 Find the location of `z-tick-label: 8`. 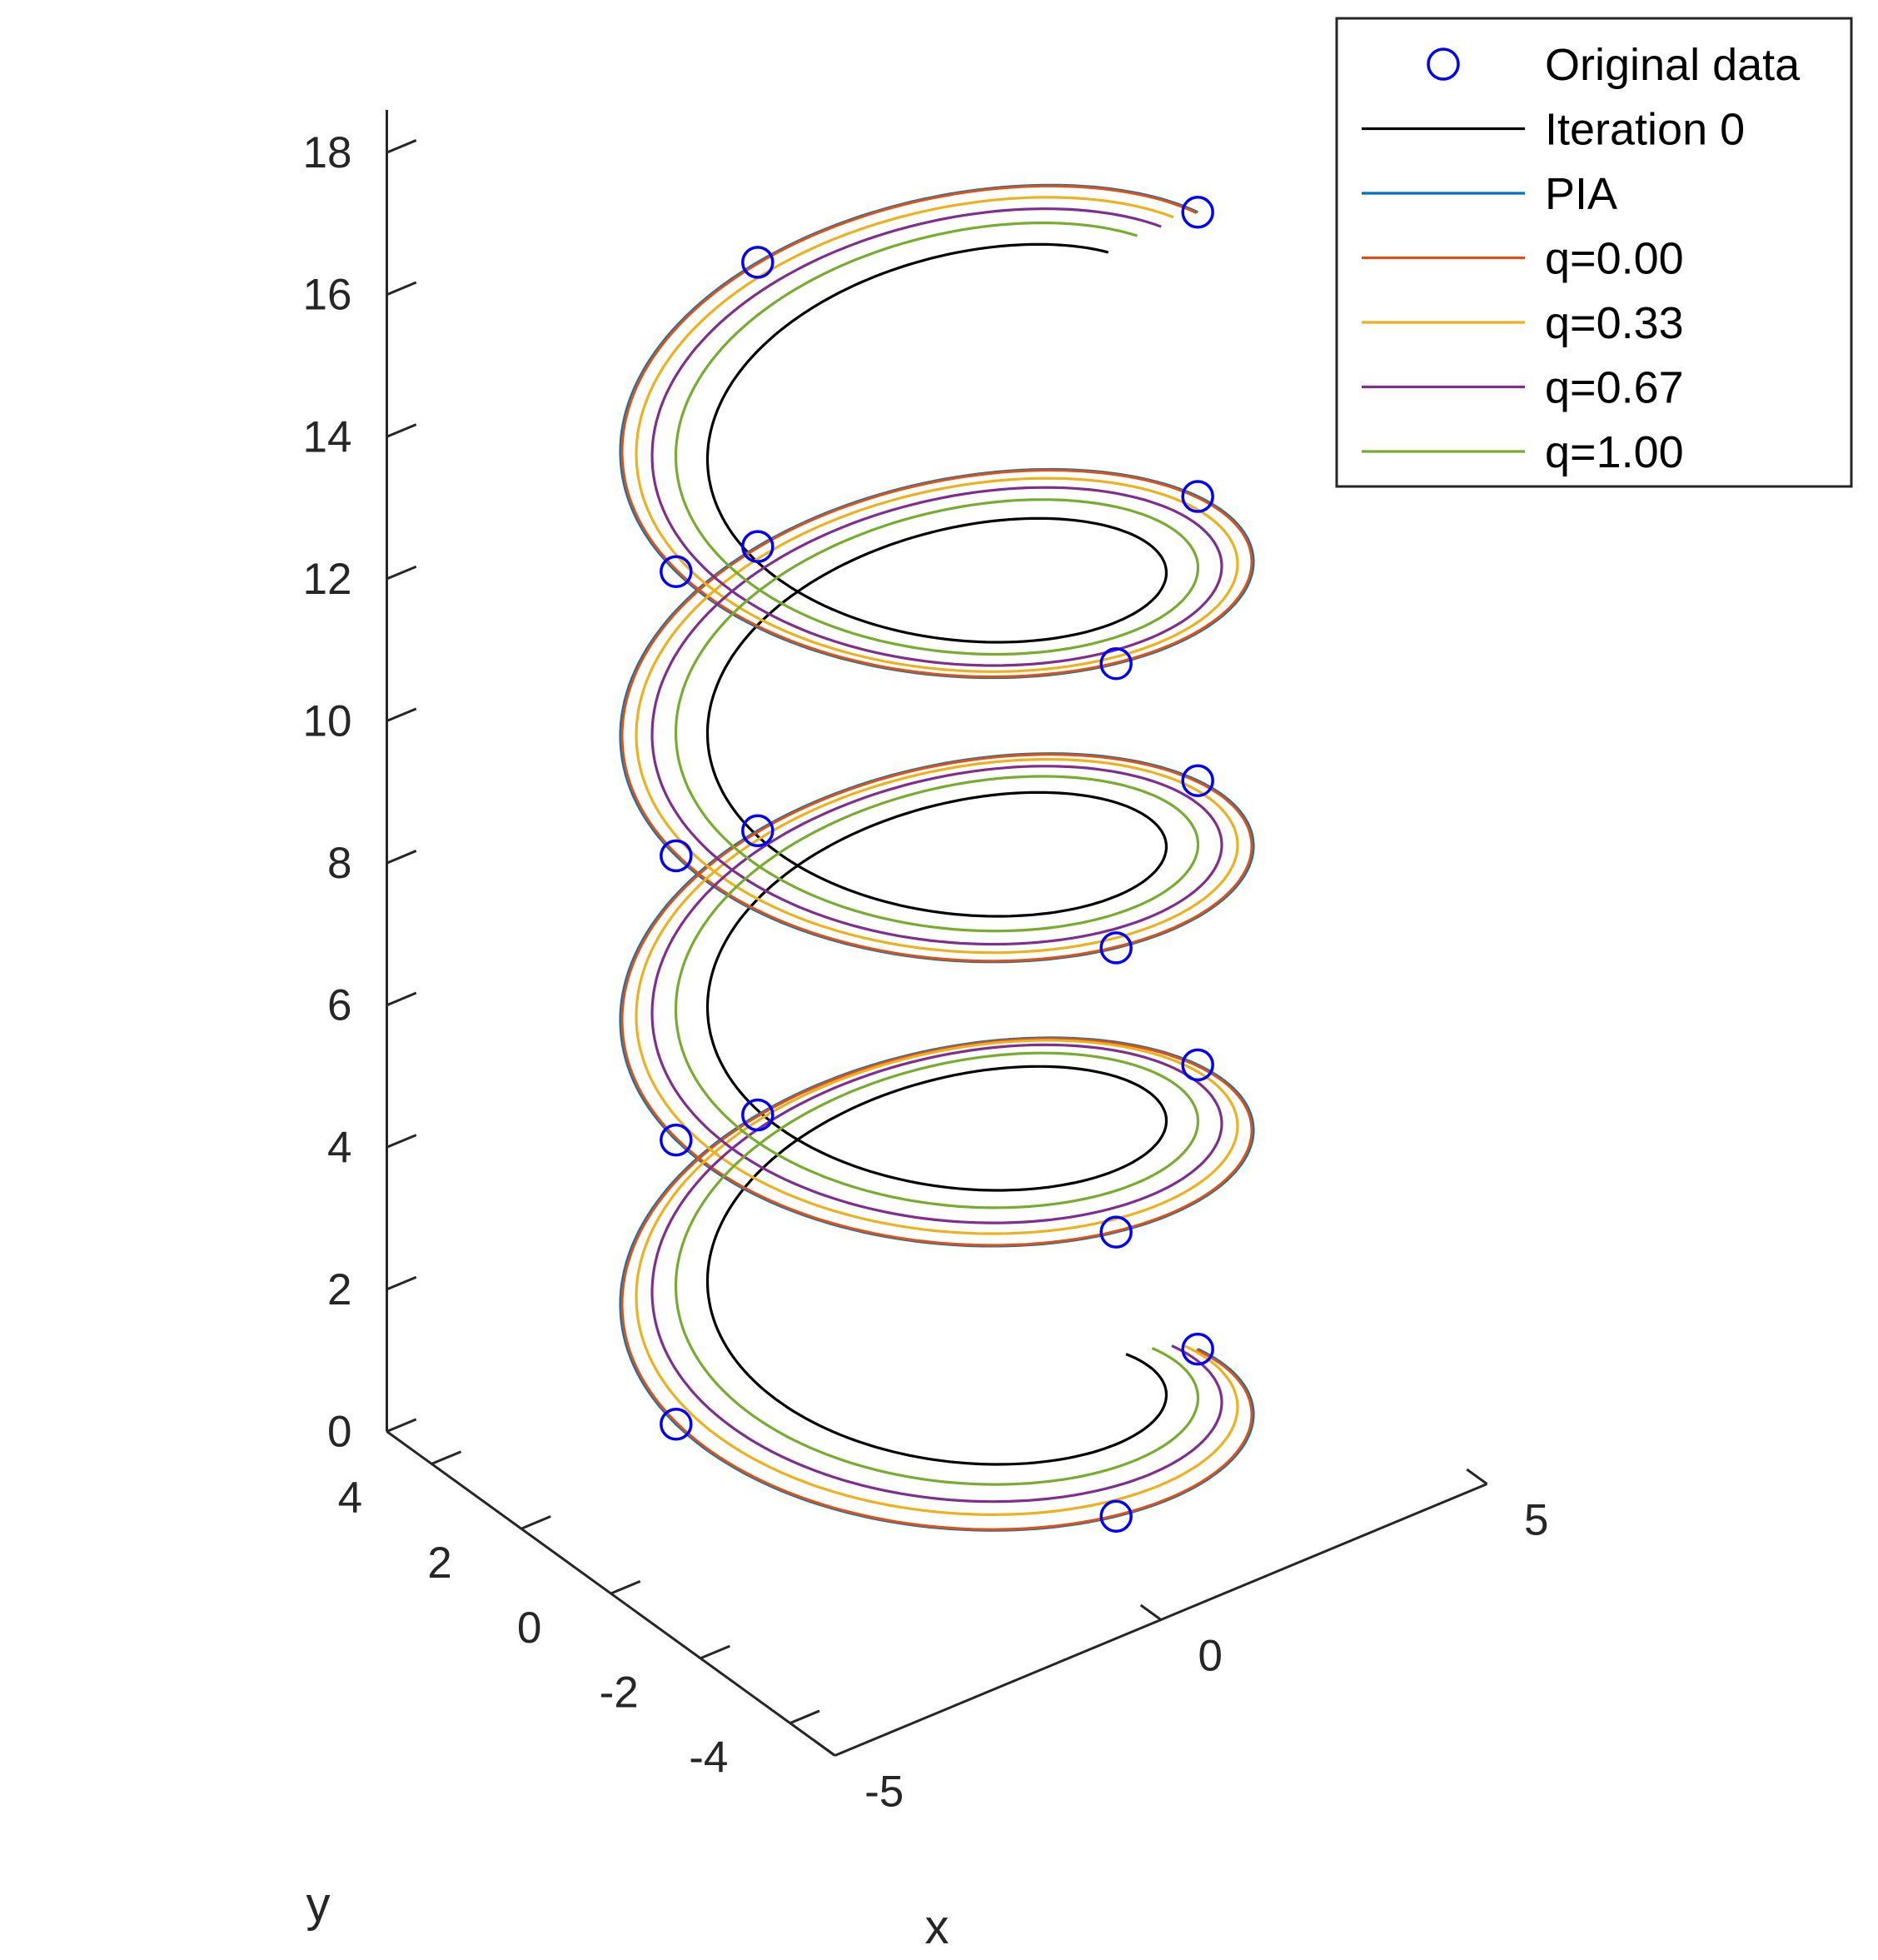

z-tick-label: 8 is located at coordinates (339, 863).